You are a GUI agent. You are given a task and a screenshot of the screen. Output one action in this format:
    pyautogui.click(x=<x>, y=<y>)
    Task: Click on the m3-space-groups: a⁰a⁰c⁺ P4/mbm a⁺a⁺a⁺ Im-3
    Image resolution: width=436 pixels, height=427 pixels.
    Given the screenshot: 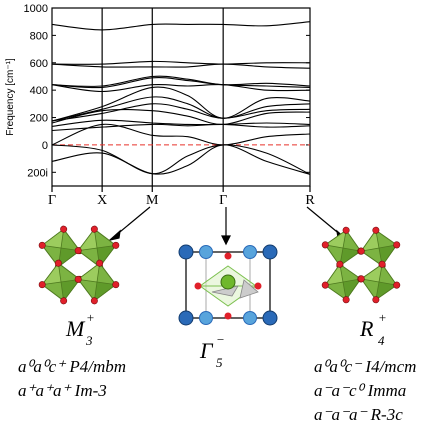 What is the action you would take?
    pyautogui.click(x=72, y=378)
    